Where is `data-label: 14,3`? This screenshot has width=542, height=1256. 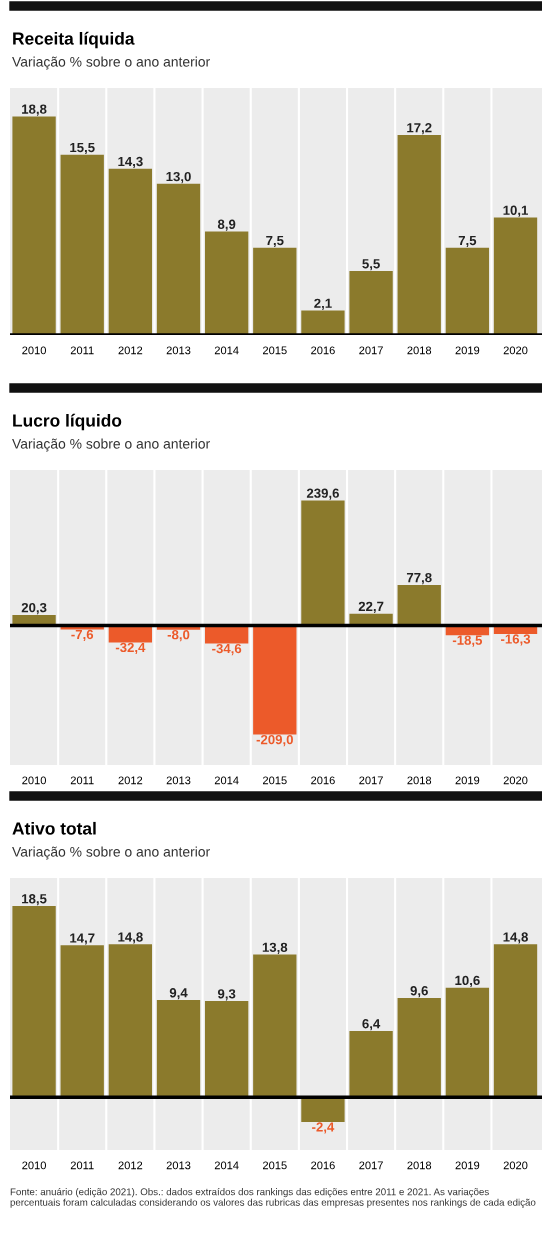 data-label: 14,3 is located at coordinates (130, 162).